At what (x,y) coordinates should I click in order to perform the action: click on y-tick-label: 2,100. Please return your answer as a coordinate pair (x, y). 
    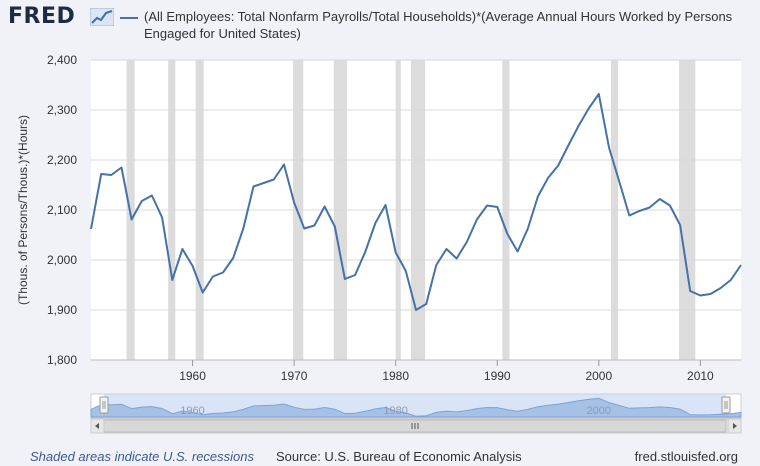
    Looking at the image, I should click on (62, 210).